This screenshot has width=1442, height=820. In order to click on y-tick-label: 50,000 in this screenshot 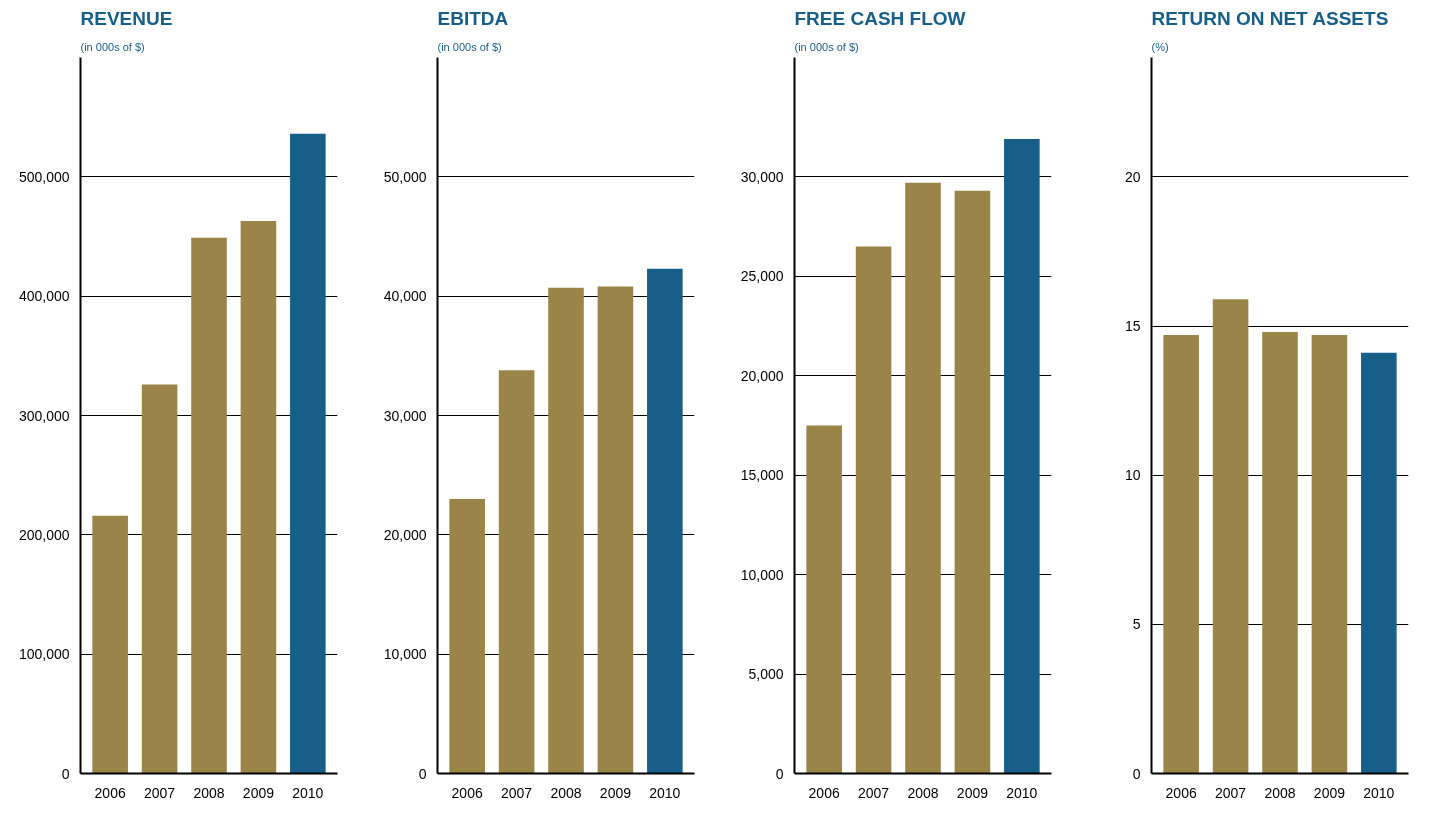, I will do `click(405, 176)`.